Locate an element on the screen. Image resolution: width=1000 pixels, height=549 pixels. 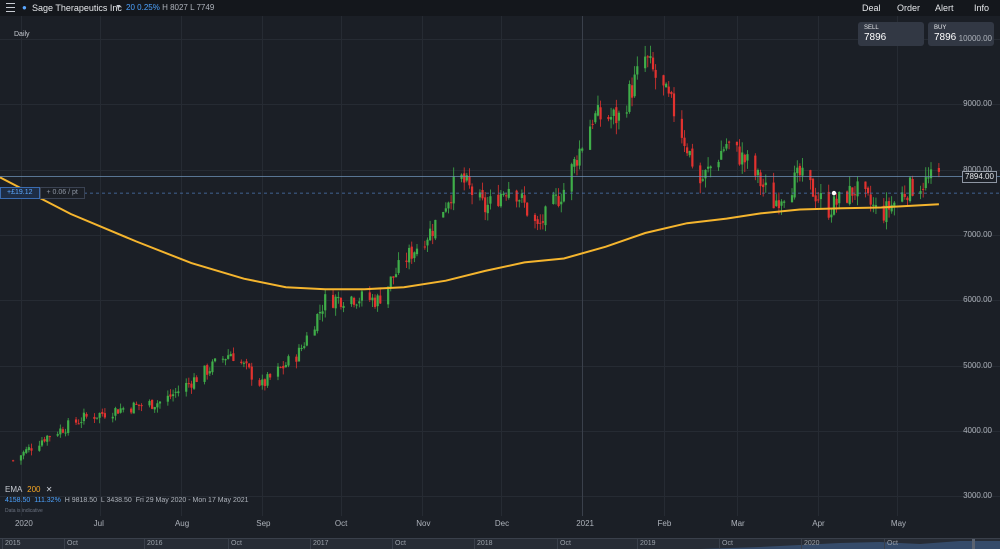
alert-button: Alert is located at coordinates (944, 8).